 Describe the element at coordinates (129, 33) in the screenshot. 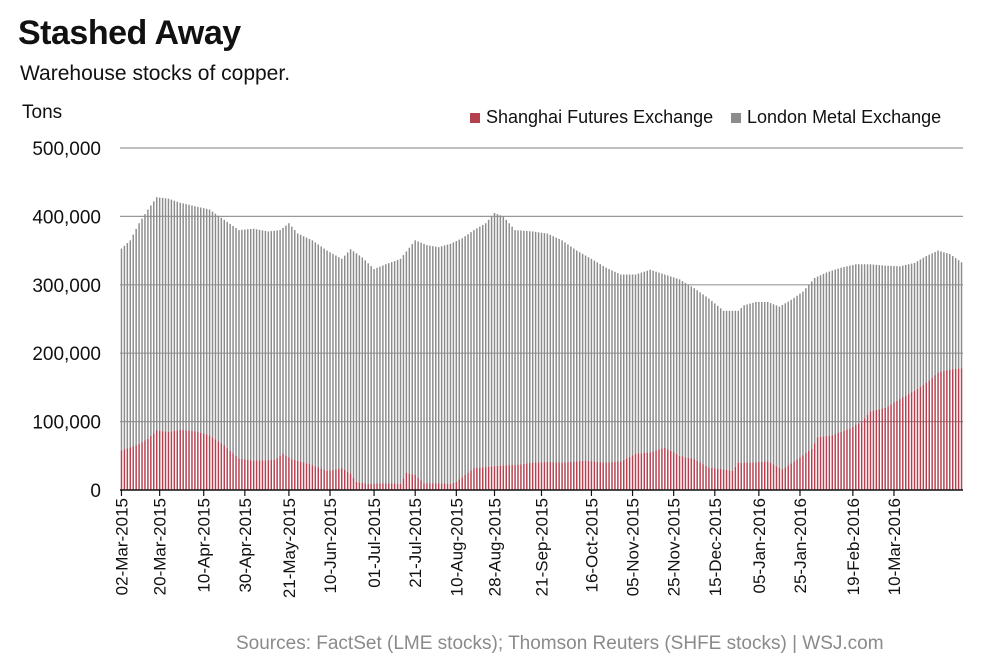

I see `chart-title: Stashed Away` at that location.